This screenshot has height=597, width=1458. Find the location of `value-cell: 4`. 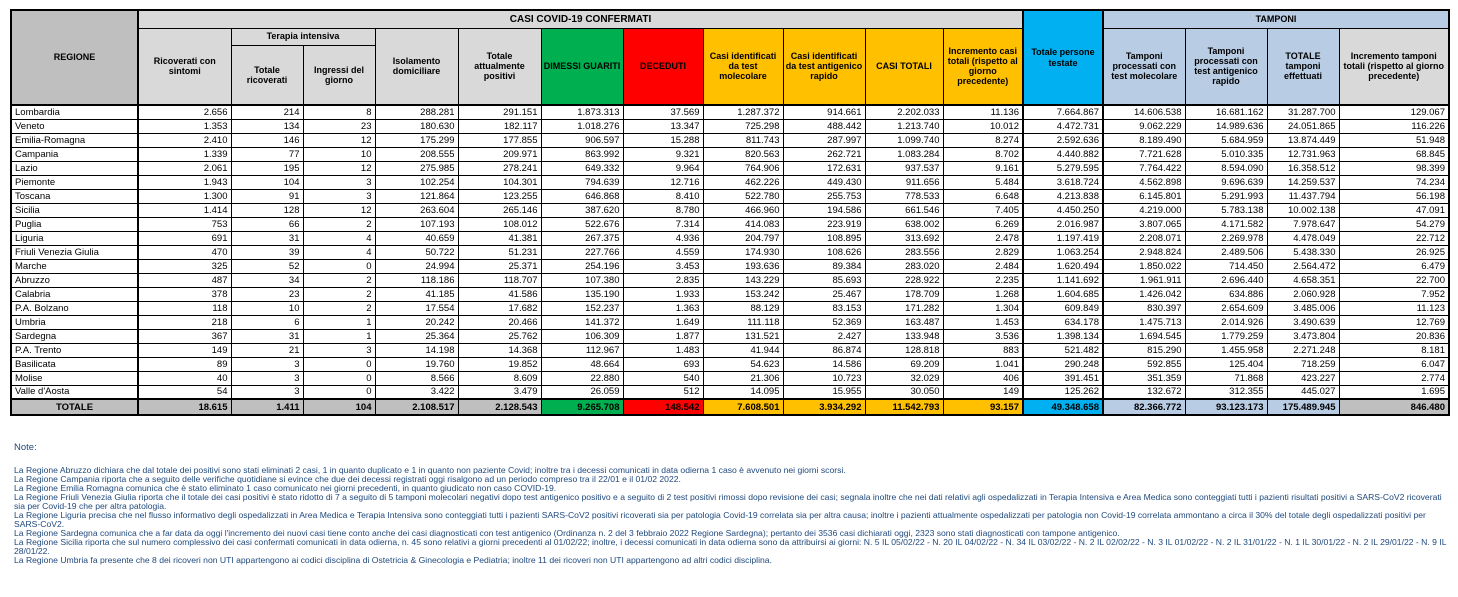

value-cell: 4 is located at coordinates (339, 252).